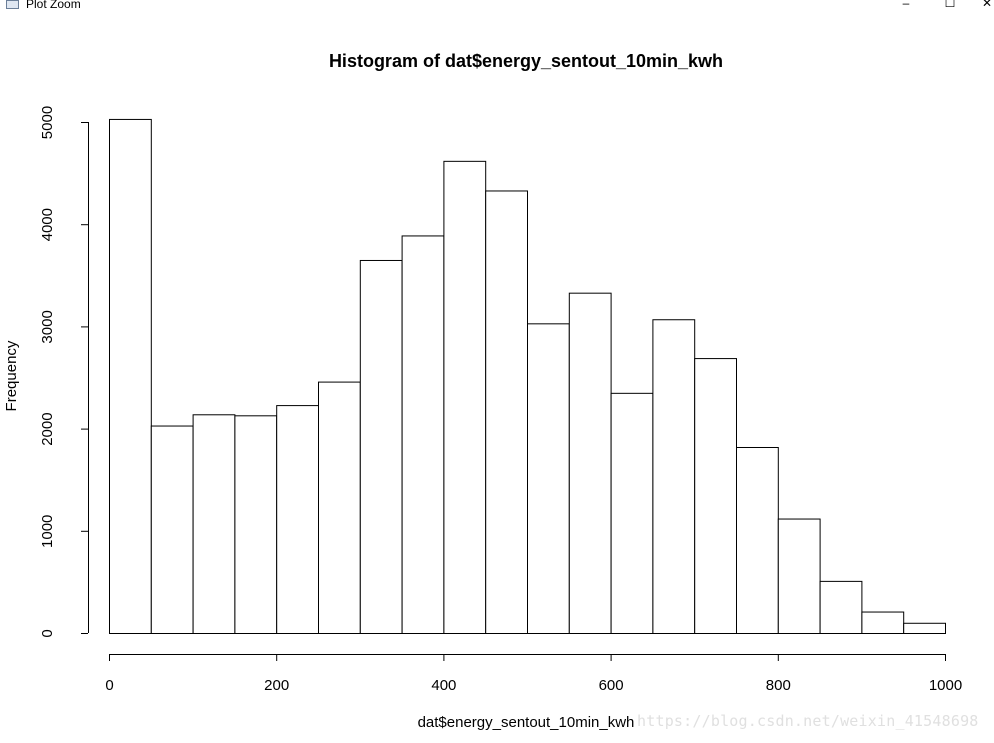  Describe the element at coordinates (12, 4) in the screenshot. I see `app-icon` at that location.